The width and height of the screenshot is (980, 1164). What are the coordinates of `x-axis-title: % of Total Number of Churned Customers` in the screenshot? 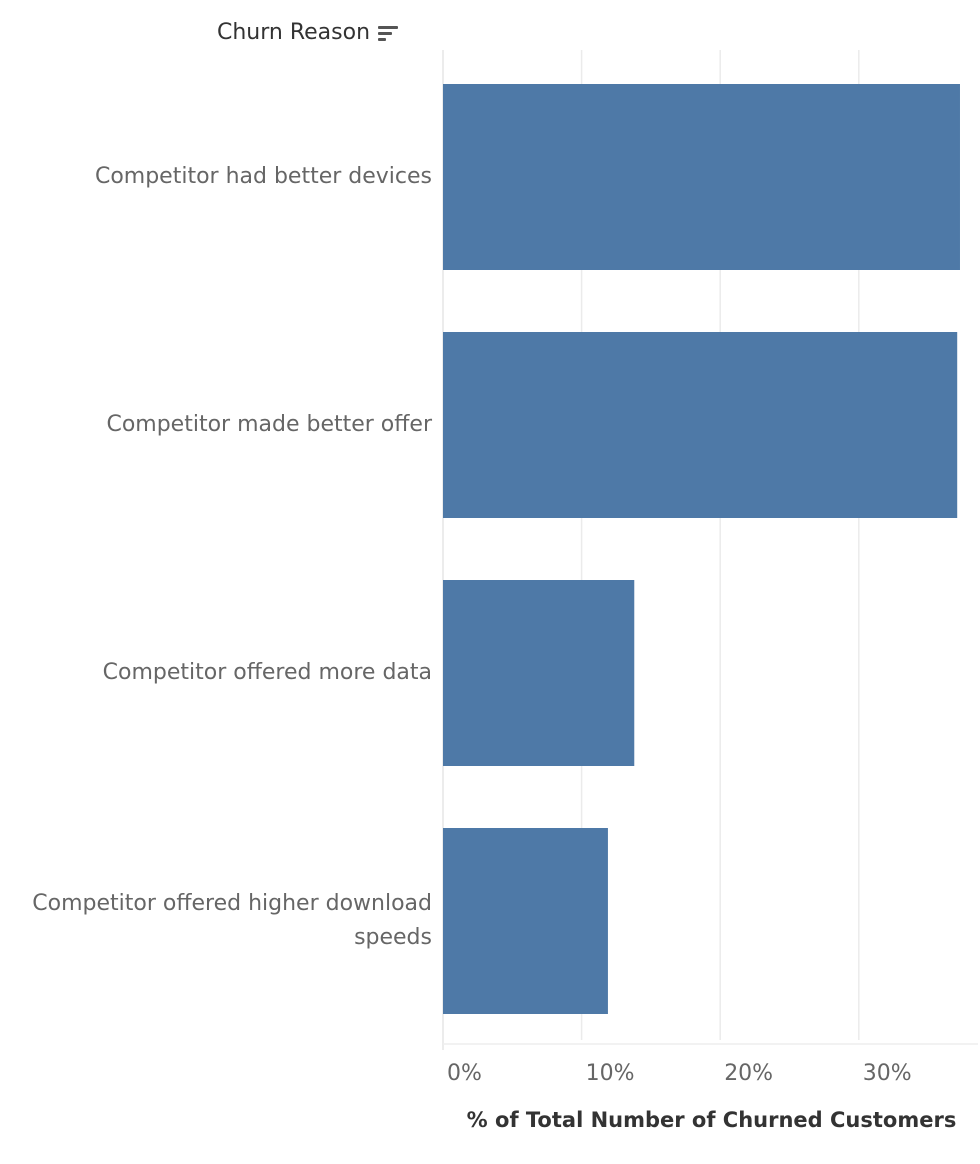 It's located at (711, 1120).